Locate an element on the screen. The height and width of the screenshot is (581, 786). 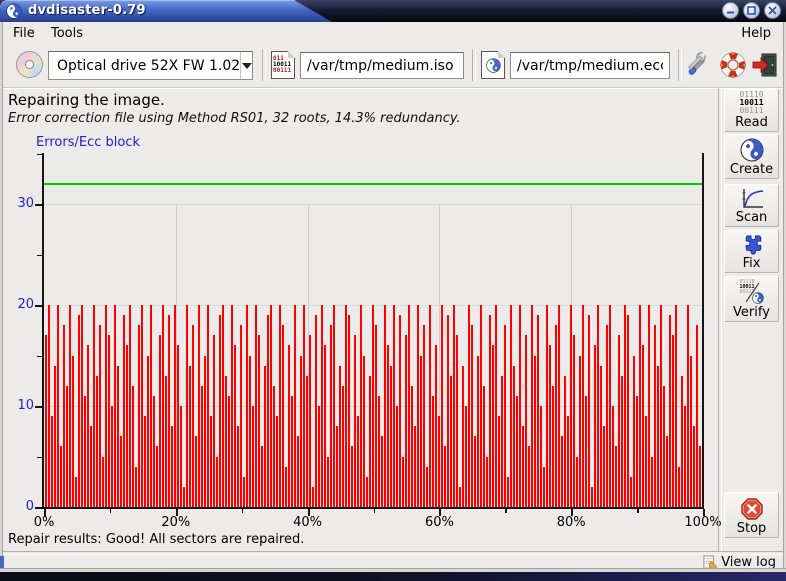
x-gridline is located at coordinates (308, 355).